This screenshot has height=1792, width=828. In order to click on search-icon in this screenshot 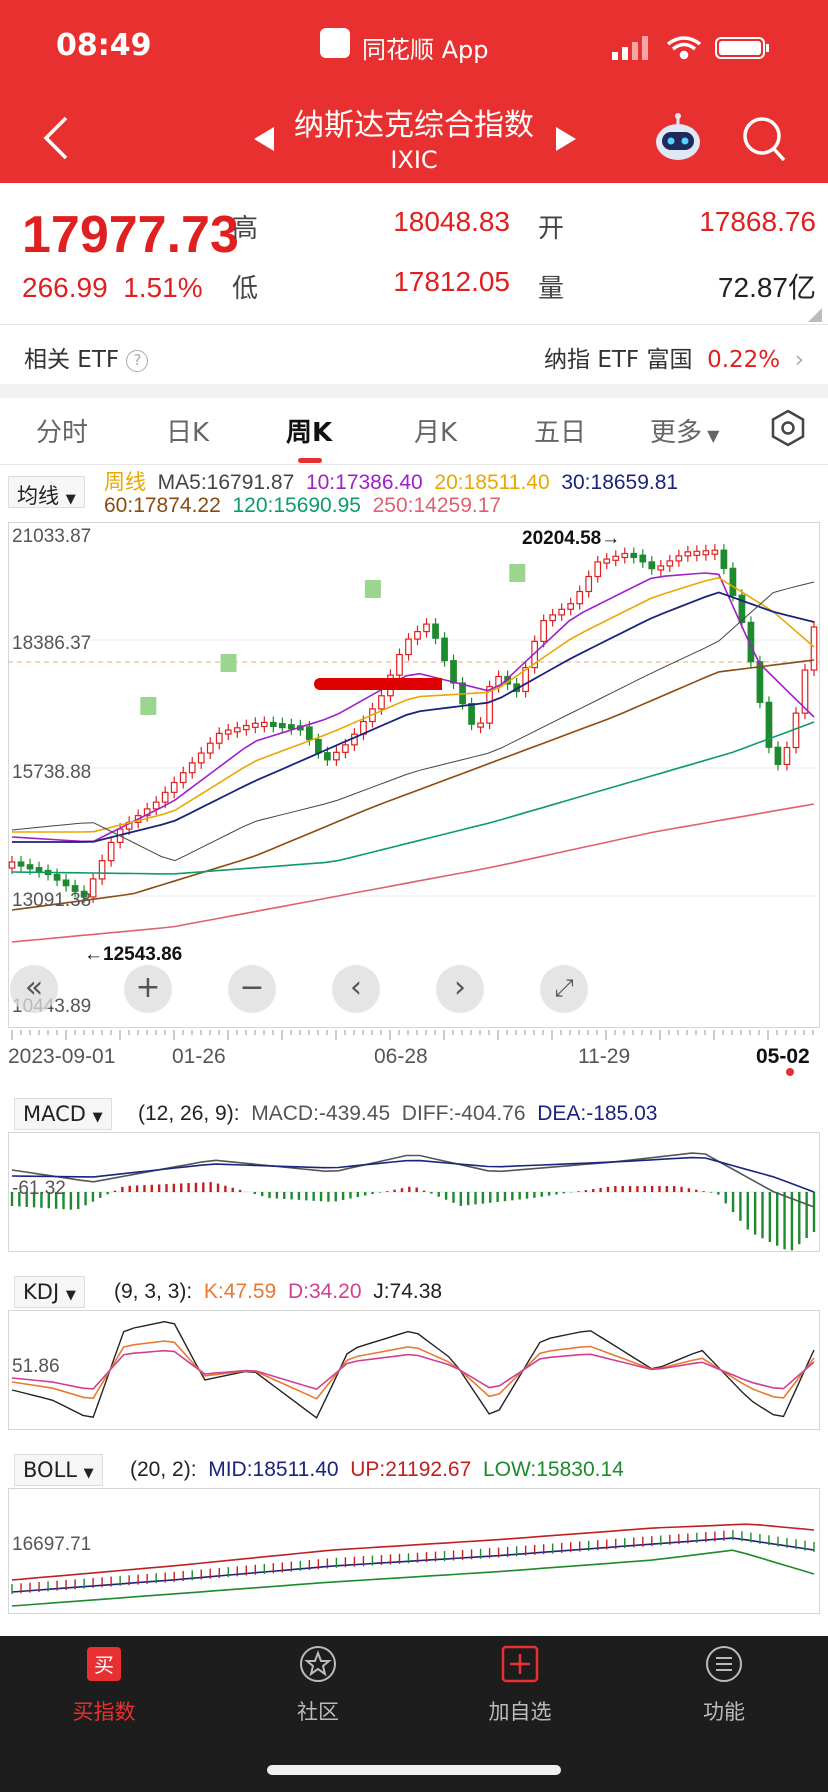, I will do `click(765, 140)`.